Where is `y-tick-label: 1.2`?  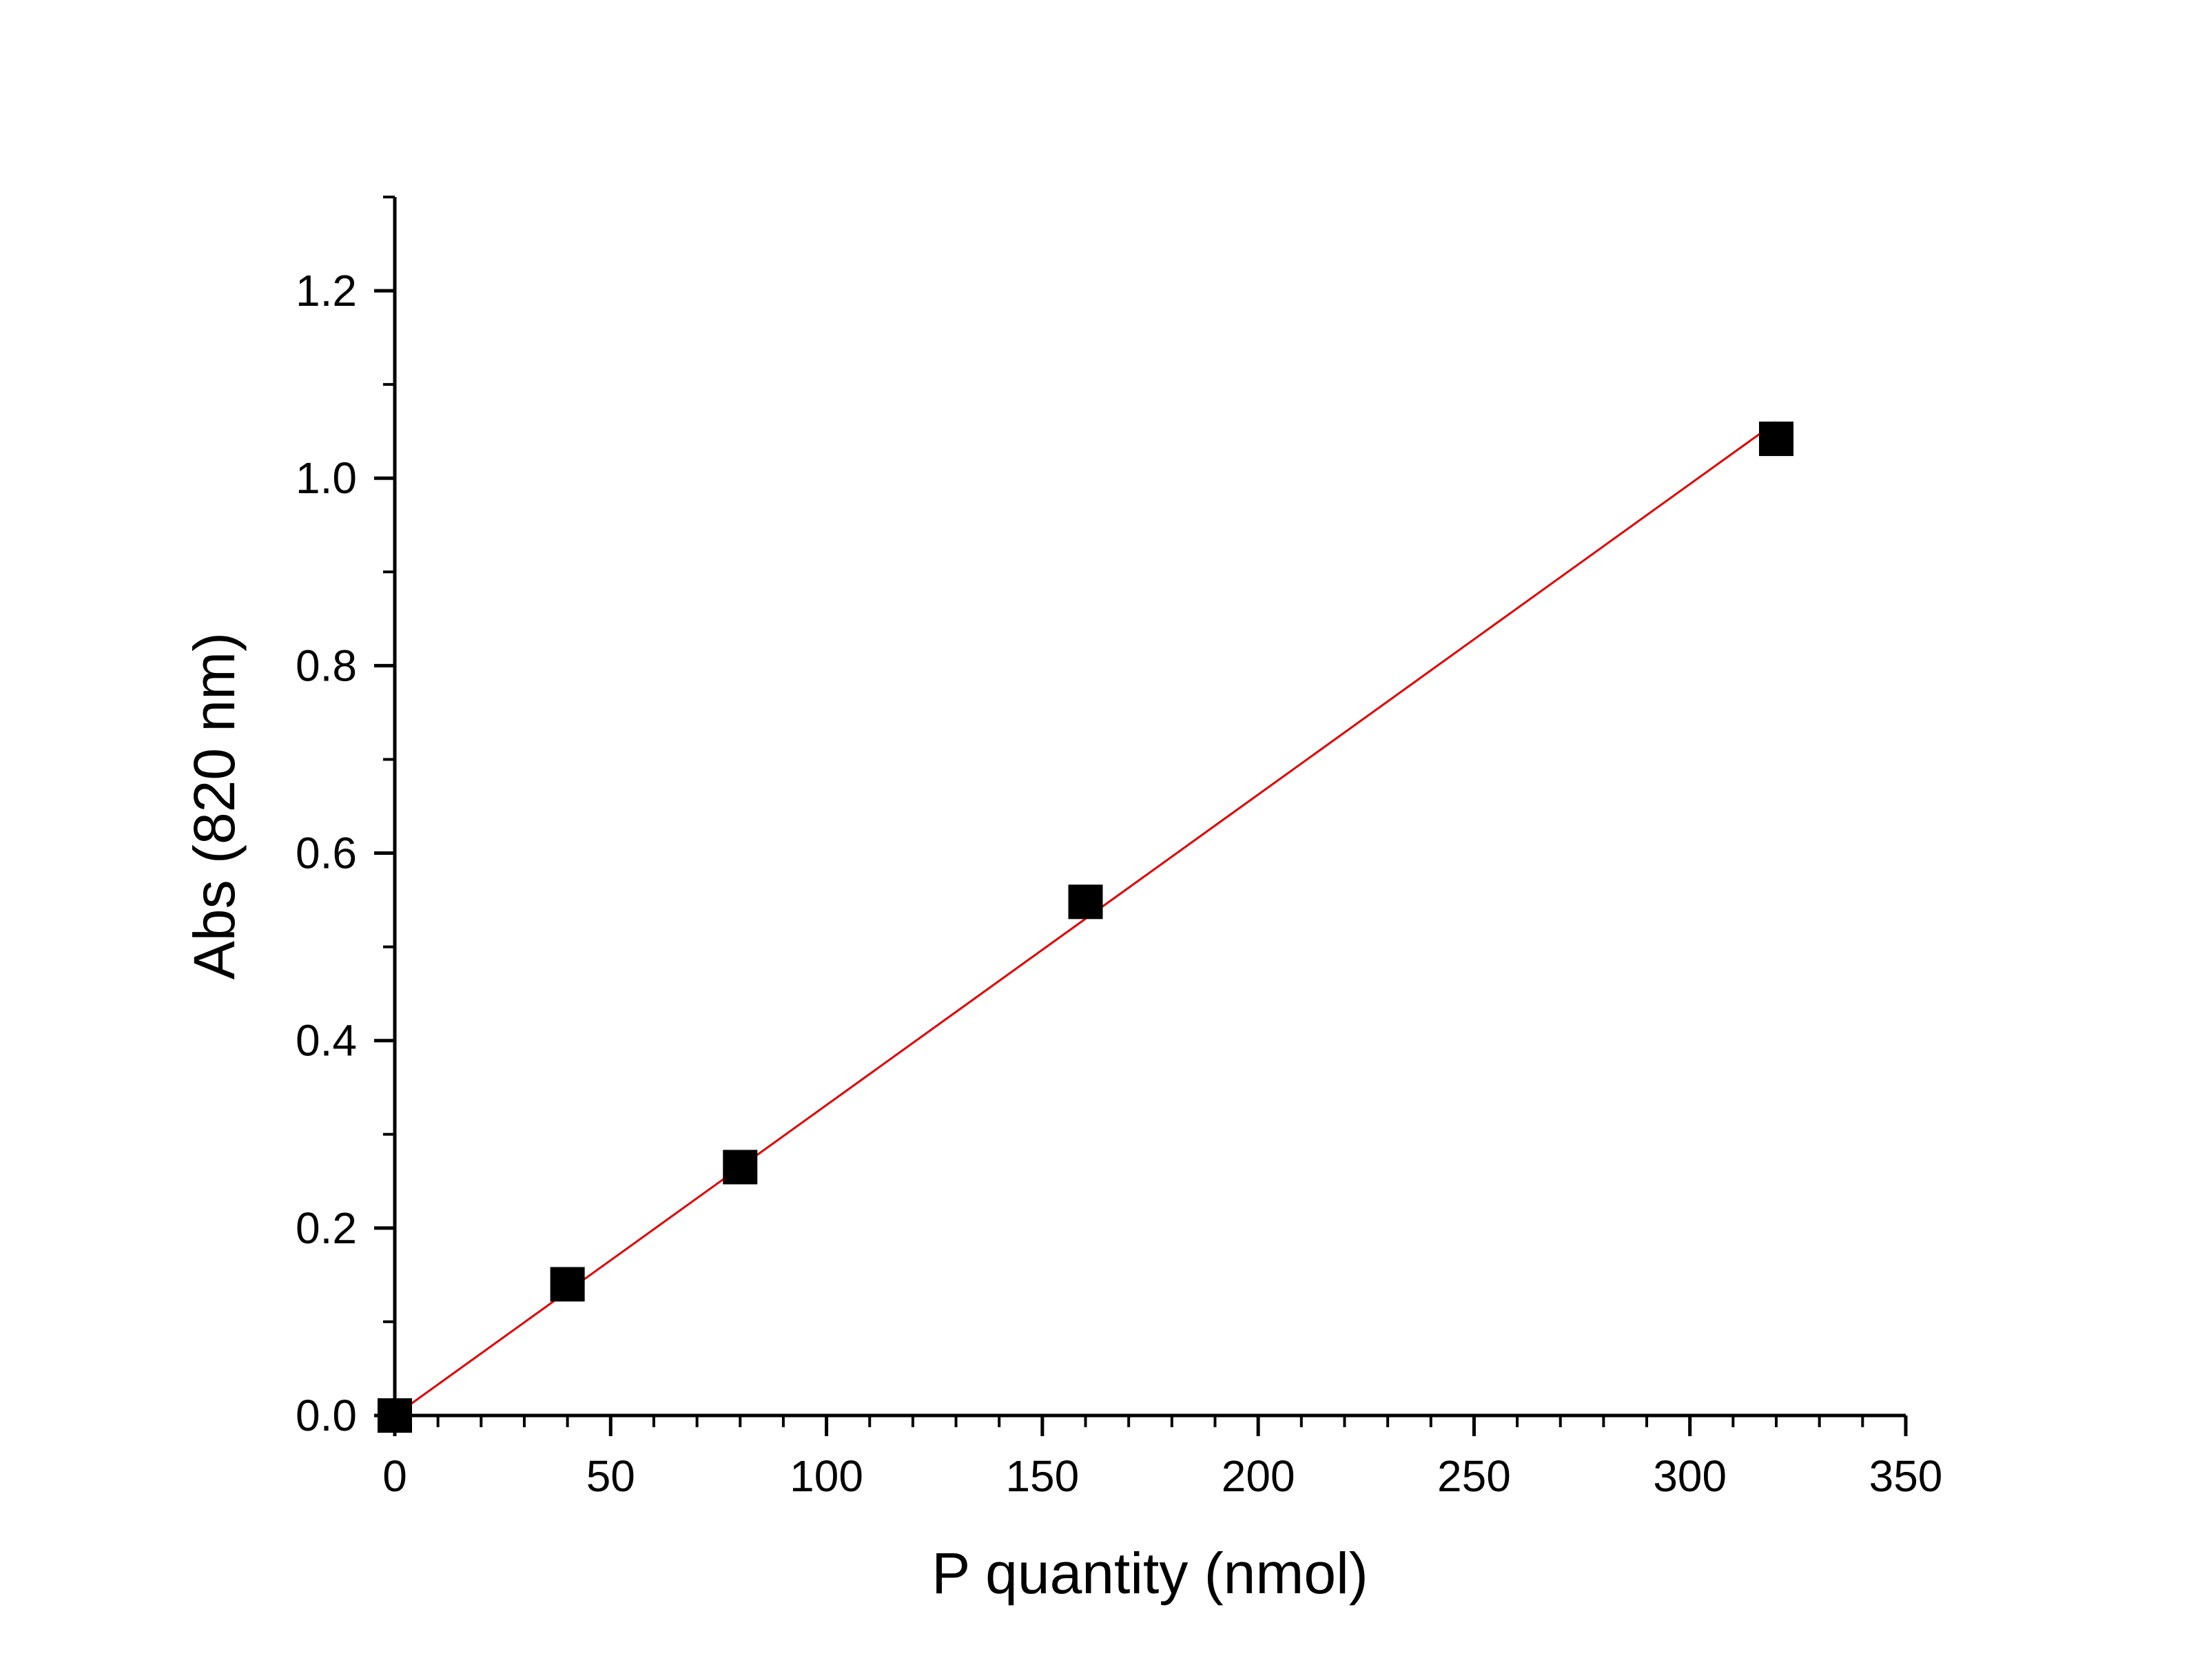
y-tick-label: 1.2 is located at coordinates (326, 290).